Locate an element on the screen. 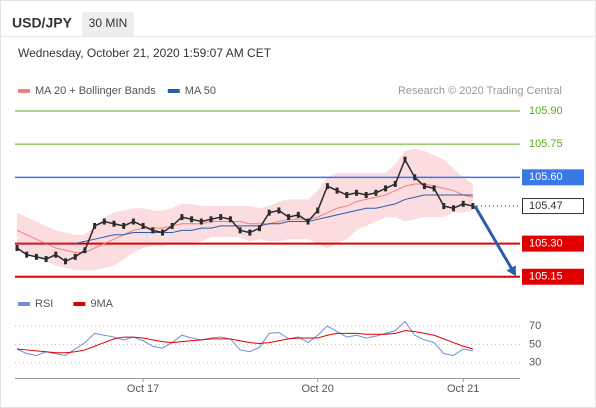 This screenshot has width=596, height=408. level-label: 105.30 is located at coordinates (546, 244).